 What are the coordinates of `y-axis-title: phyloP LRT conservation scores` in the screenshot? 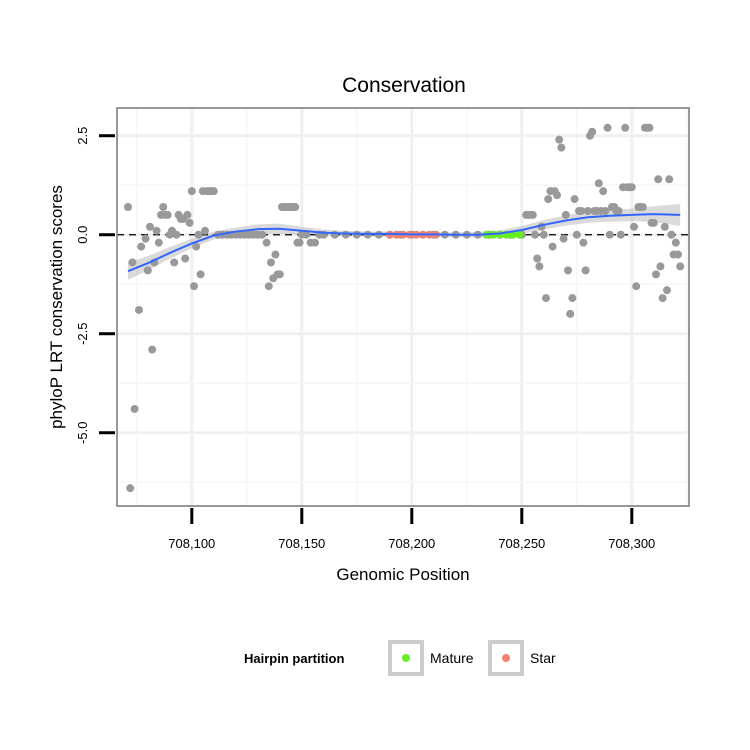 It's located at (56, 307).